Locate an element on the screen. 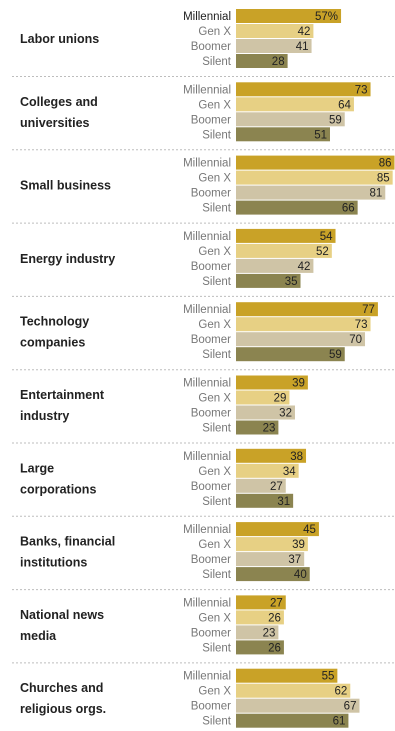  bar-banks-financial-institutions-boomer is located at coordinates (270, 559).